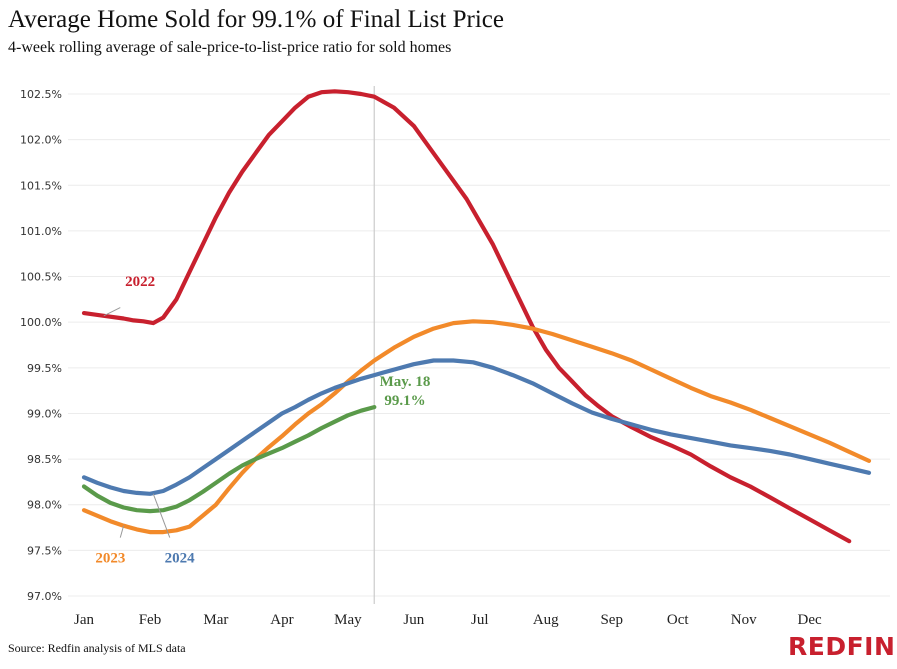 This screenshot has width=897, height=669. I want to click on x-tick-label: Apr, so click(281, 620).